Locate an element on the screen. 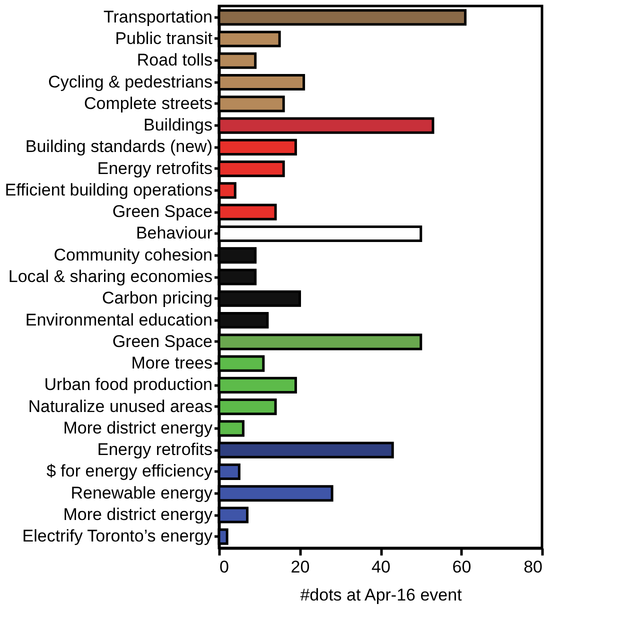  y-tick-label: More trees is located at coordinates (171, 363).